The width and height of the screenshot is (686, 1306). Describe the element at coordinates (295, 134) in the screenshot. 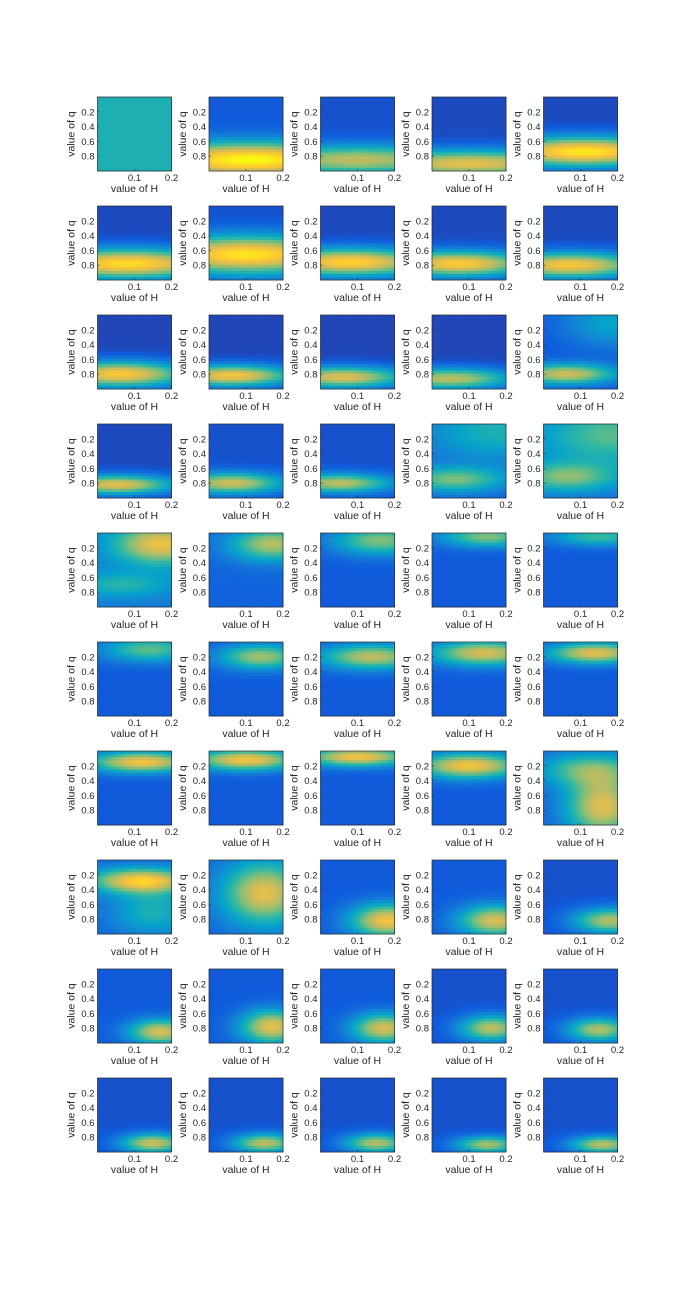

I see `y-axis-label: value of q` at that location.